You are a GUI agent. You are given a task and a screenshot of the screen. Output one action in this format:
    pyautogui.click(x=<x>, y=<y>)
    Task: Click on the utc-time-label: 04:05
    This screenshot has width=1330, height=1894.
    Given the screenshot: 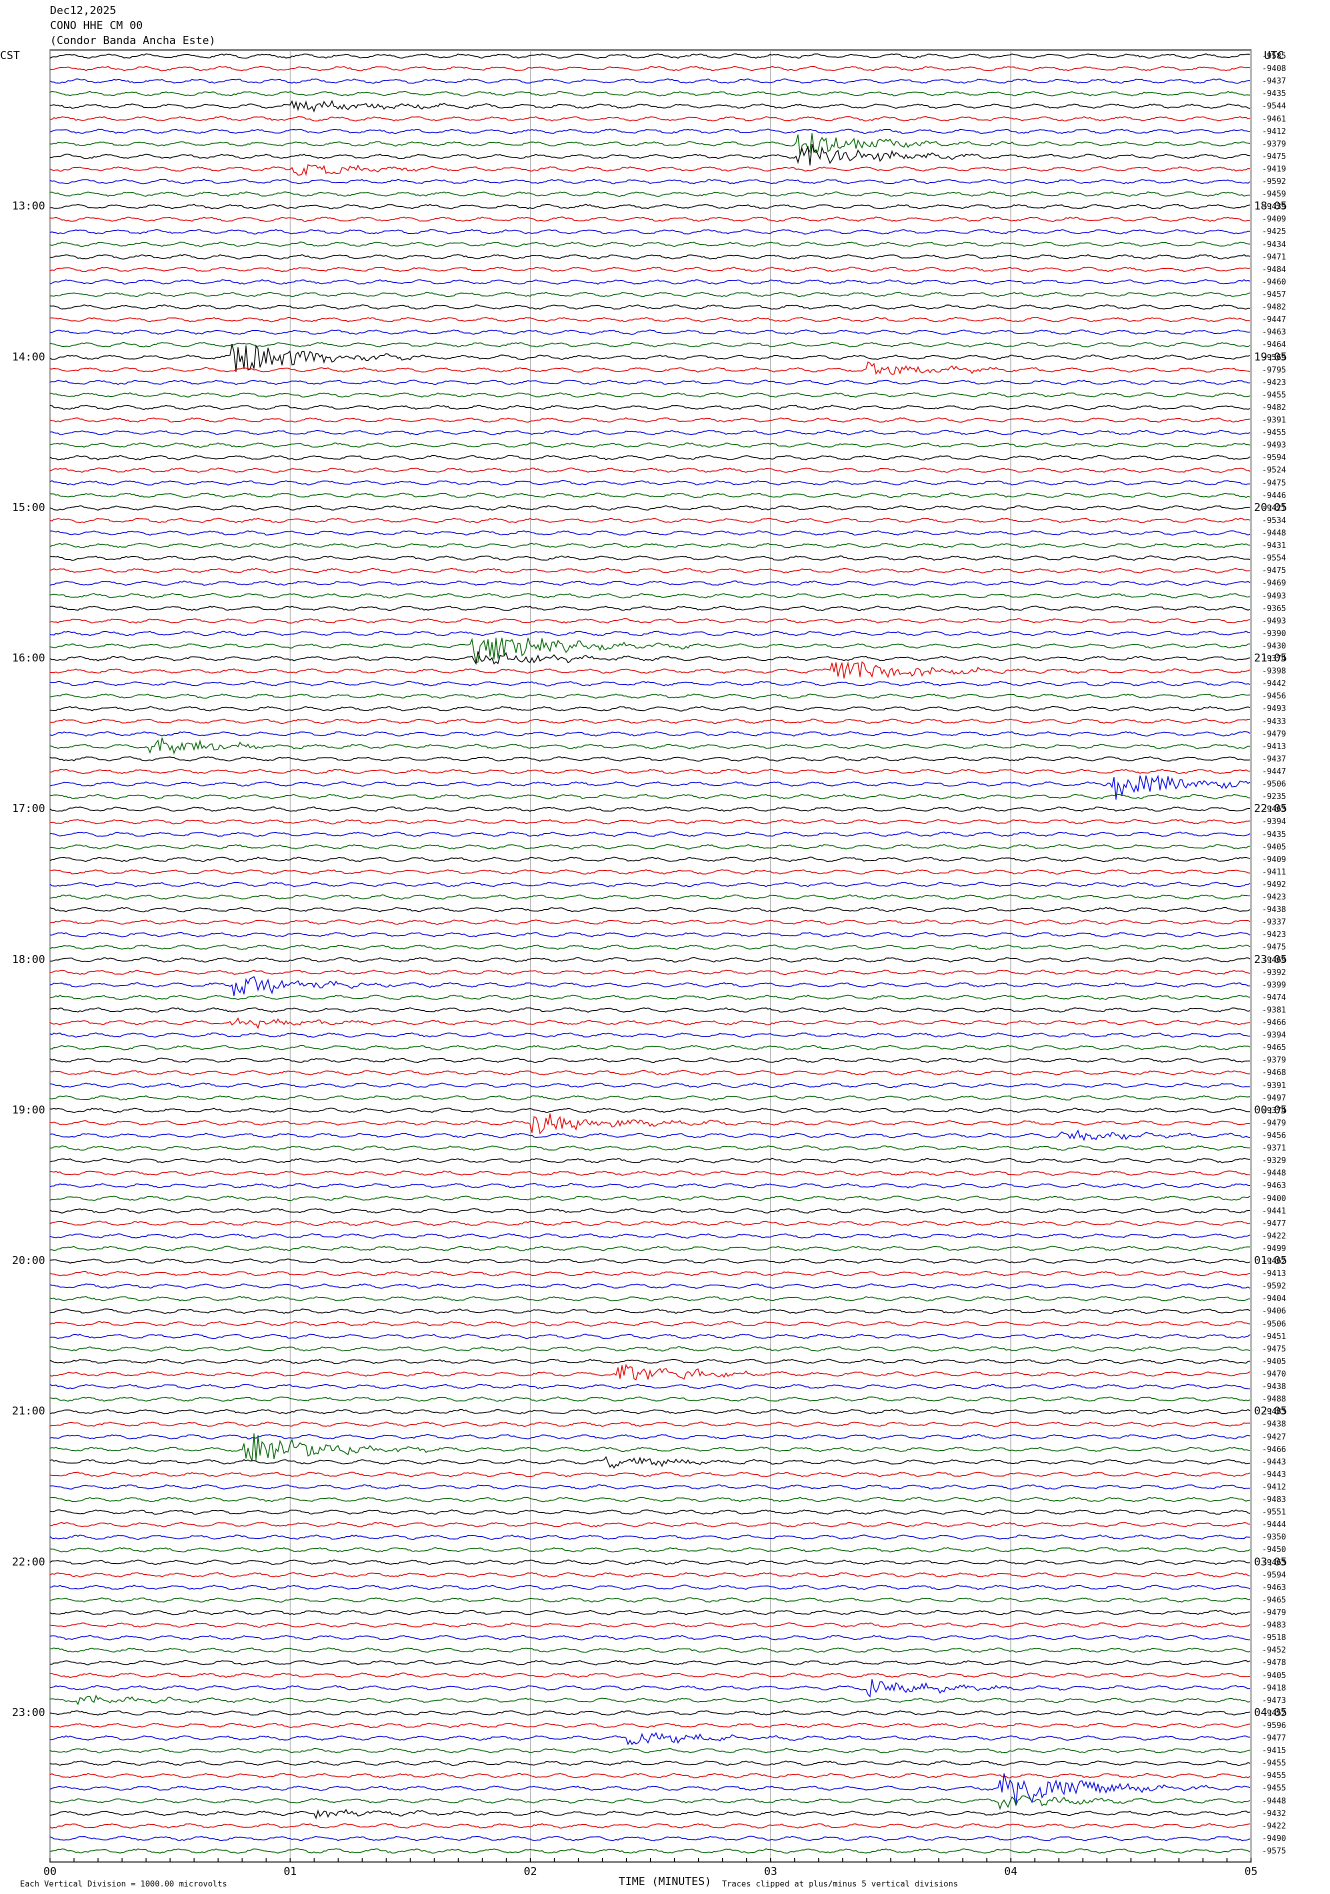 What is the action you would take?
    pyautogui.click(x=1270, y=1712)
    